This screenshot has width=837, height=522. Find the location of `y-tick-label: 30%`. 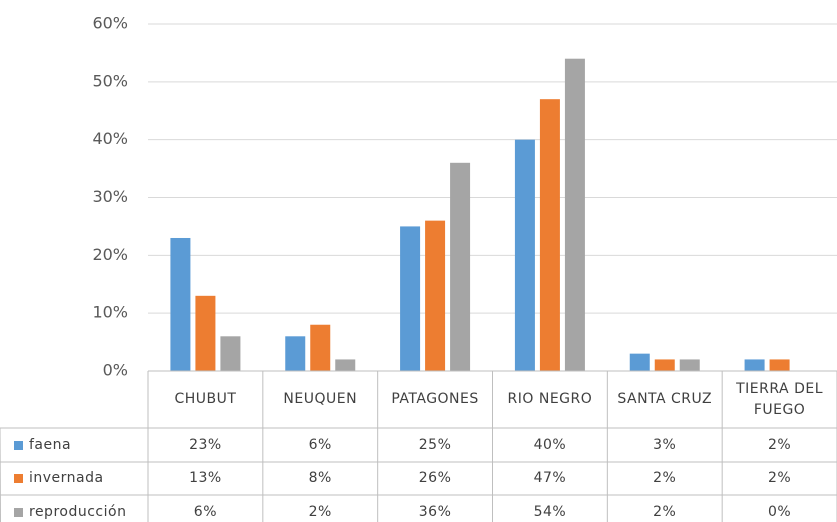

y-tick-label: 30% is located at coordinates (110, 196).